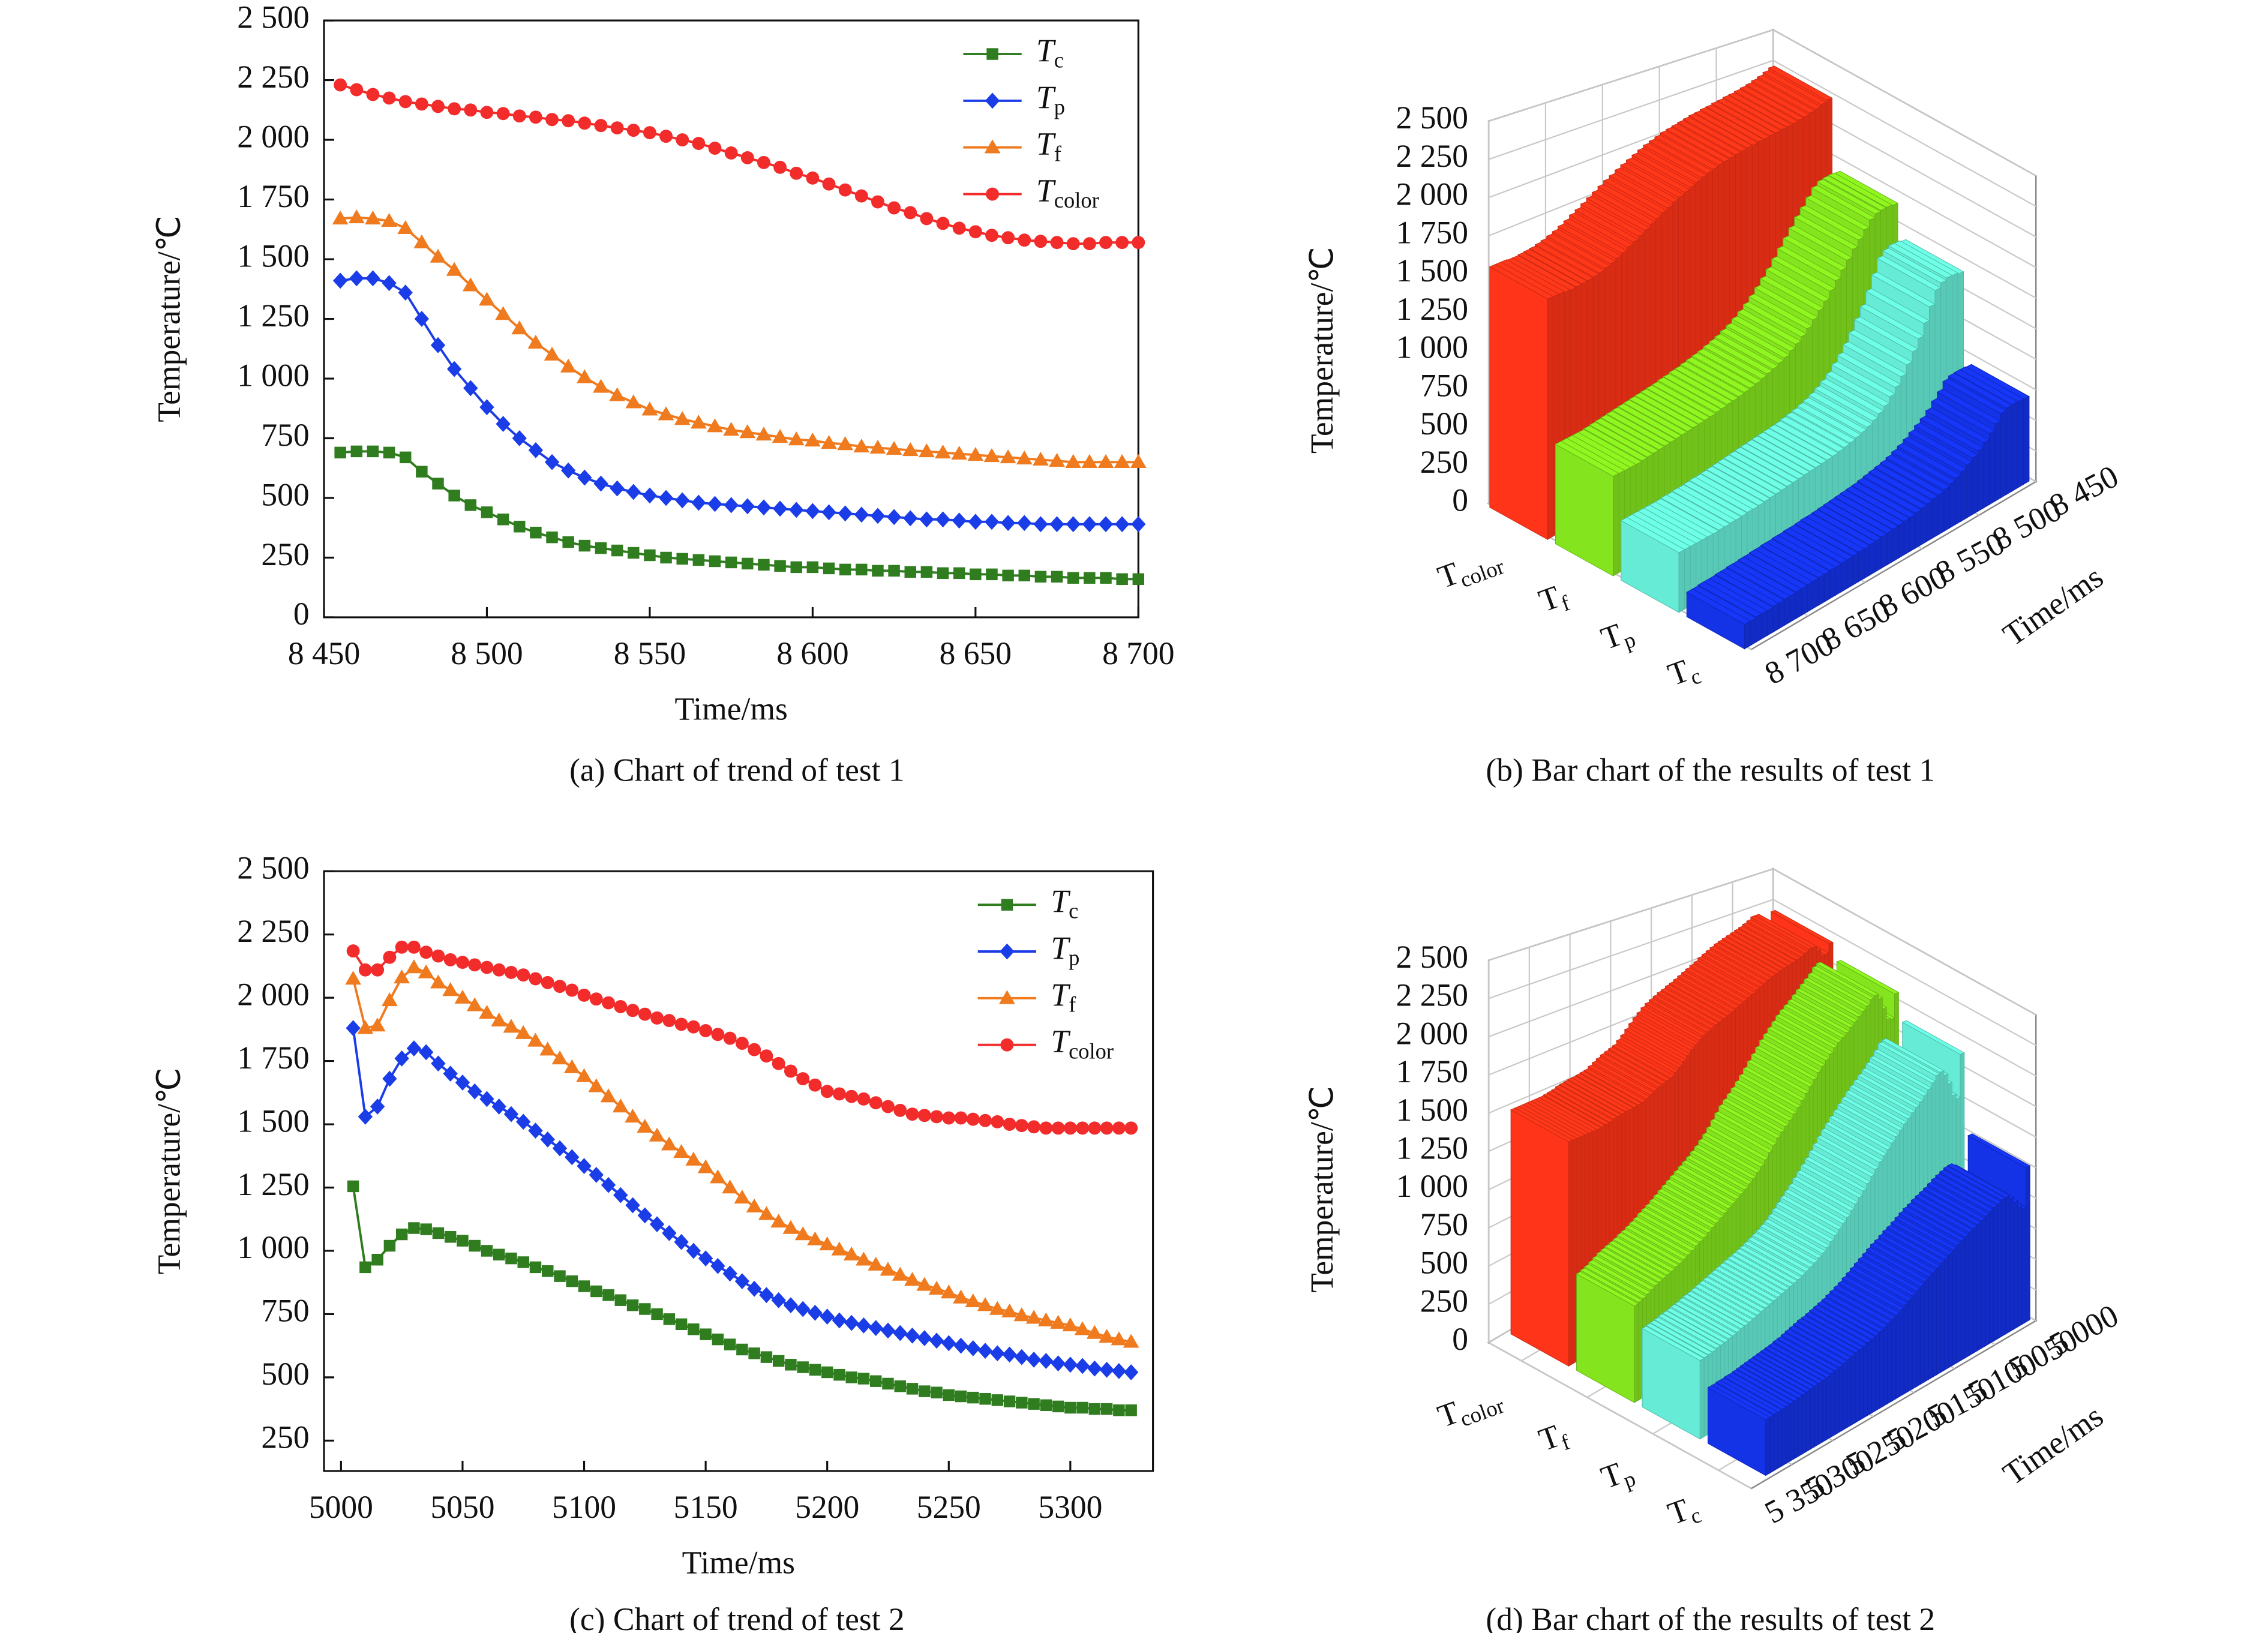 This screenshot has height=1633, width=2268. What do you see at coordinates (1542, 1237) in the screenshot?
I see `bar` at bounding box center [1542, 1237].